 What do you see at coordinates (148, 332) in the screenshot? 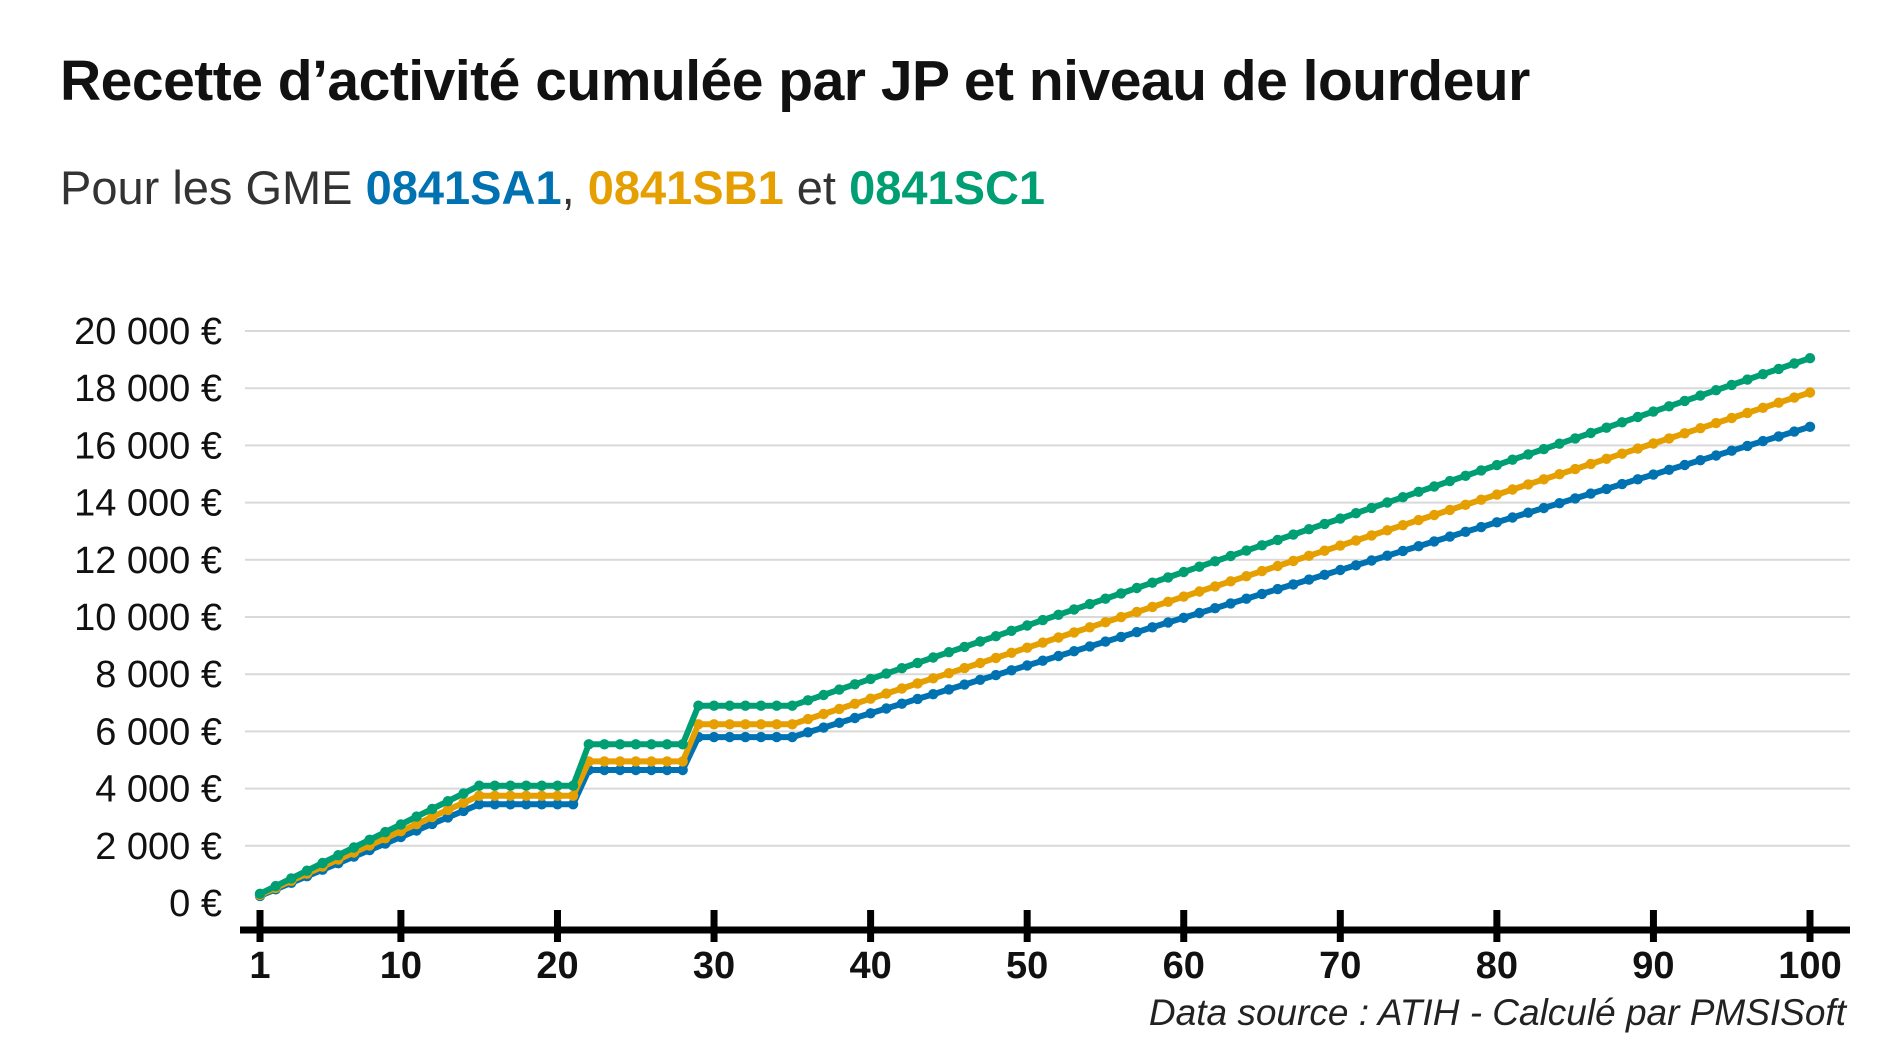
I see `y-tick-label-20000: 20 000 €` at bounding box center [148, 332].